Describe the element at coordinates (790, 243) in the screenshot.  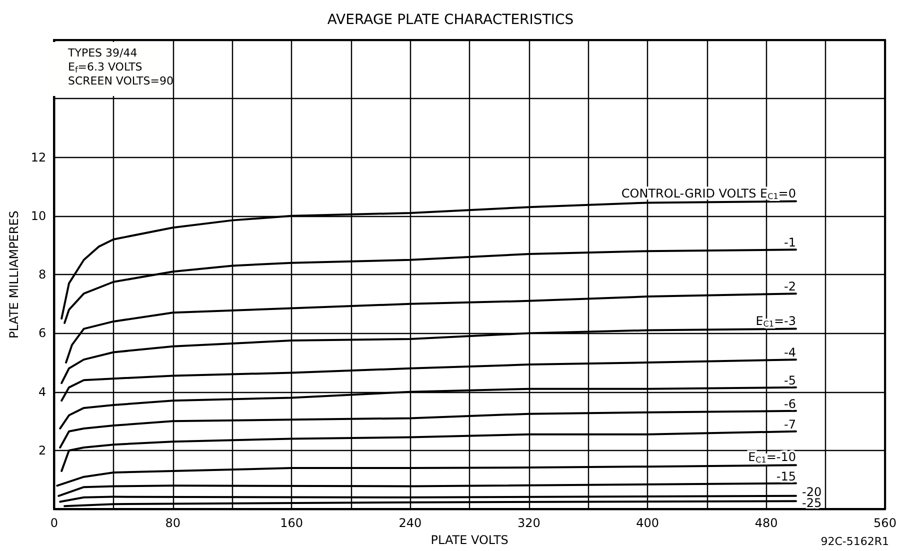
I see `series-label: -1` at that location.